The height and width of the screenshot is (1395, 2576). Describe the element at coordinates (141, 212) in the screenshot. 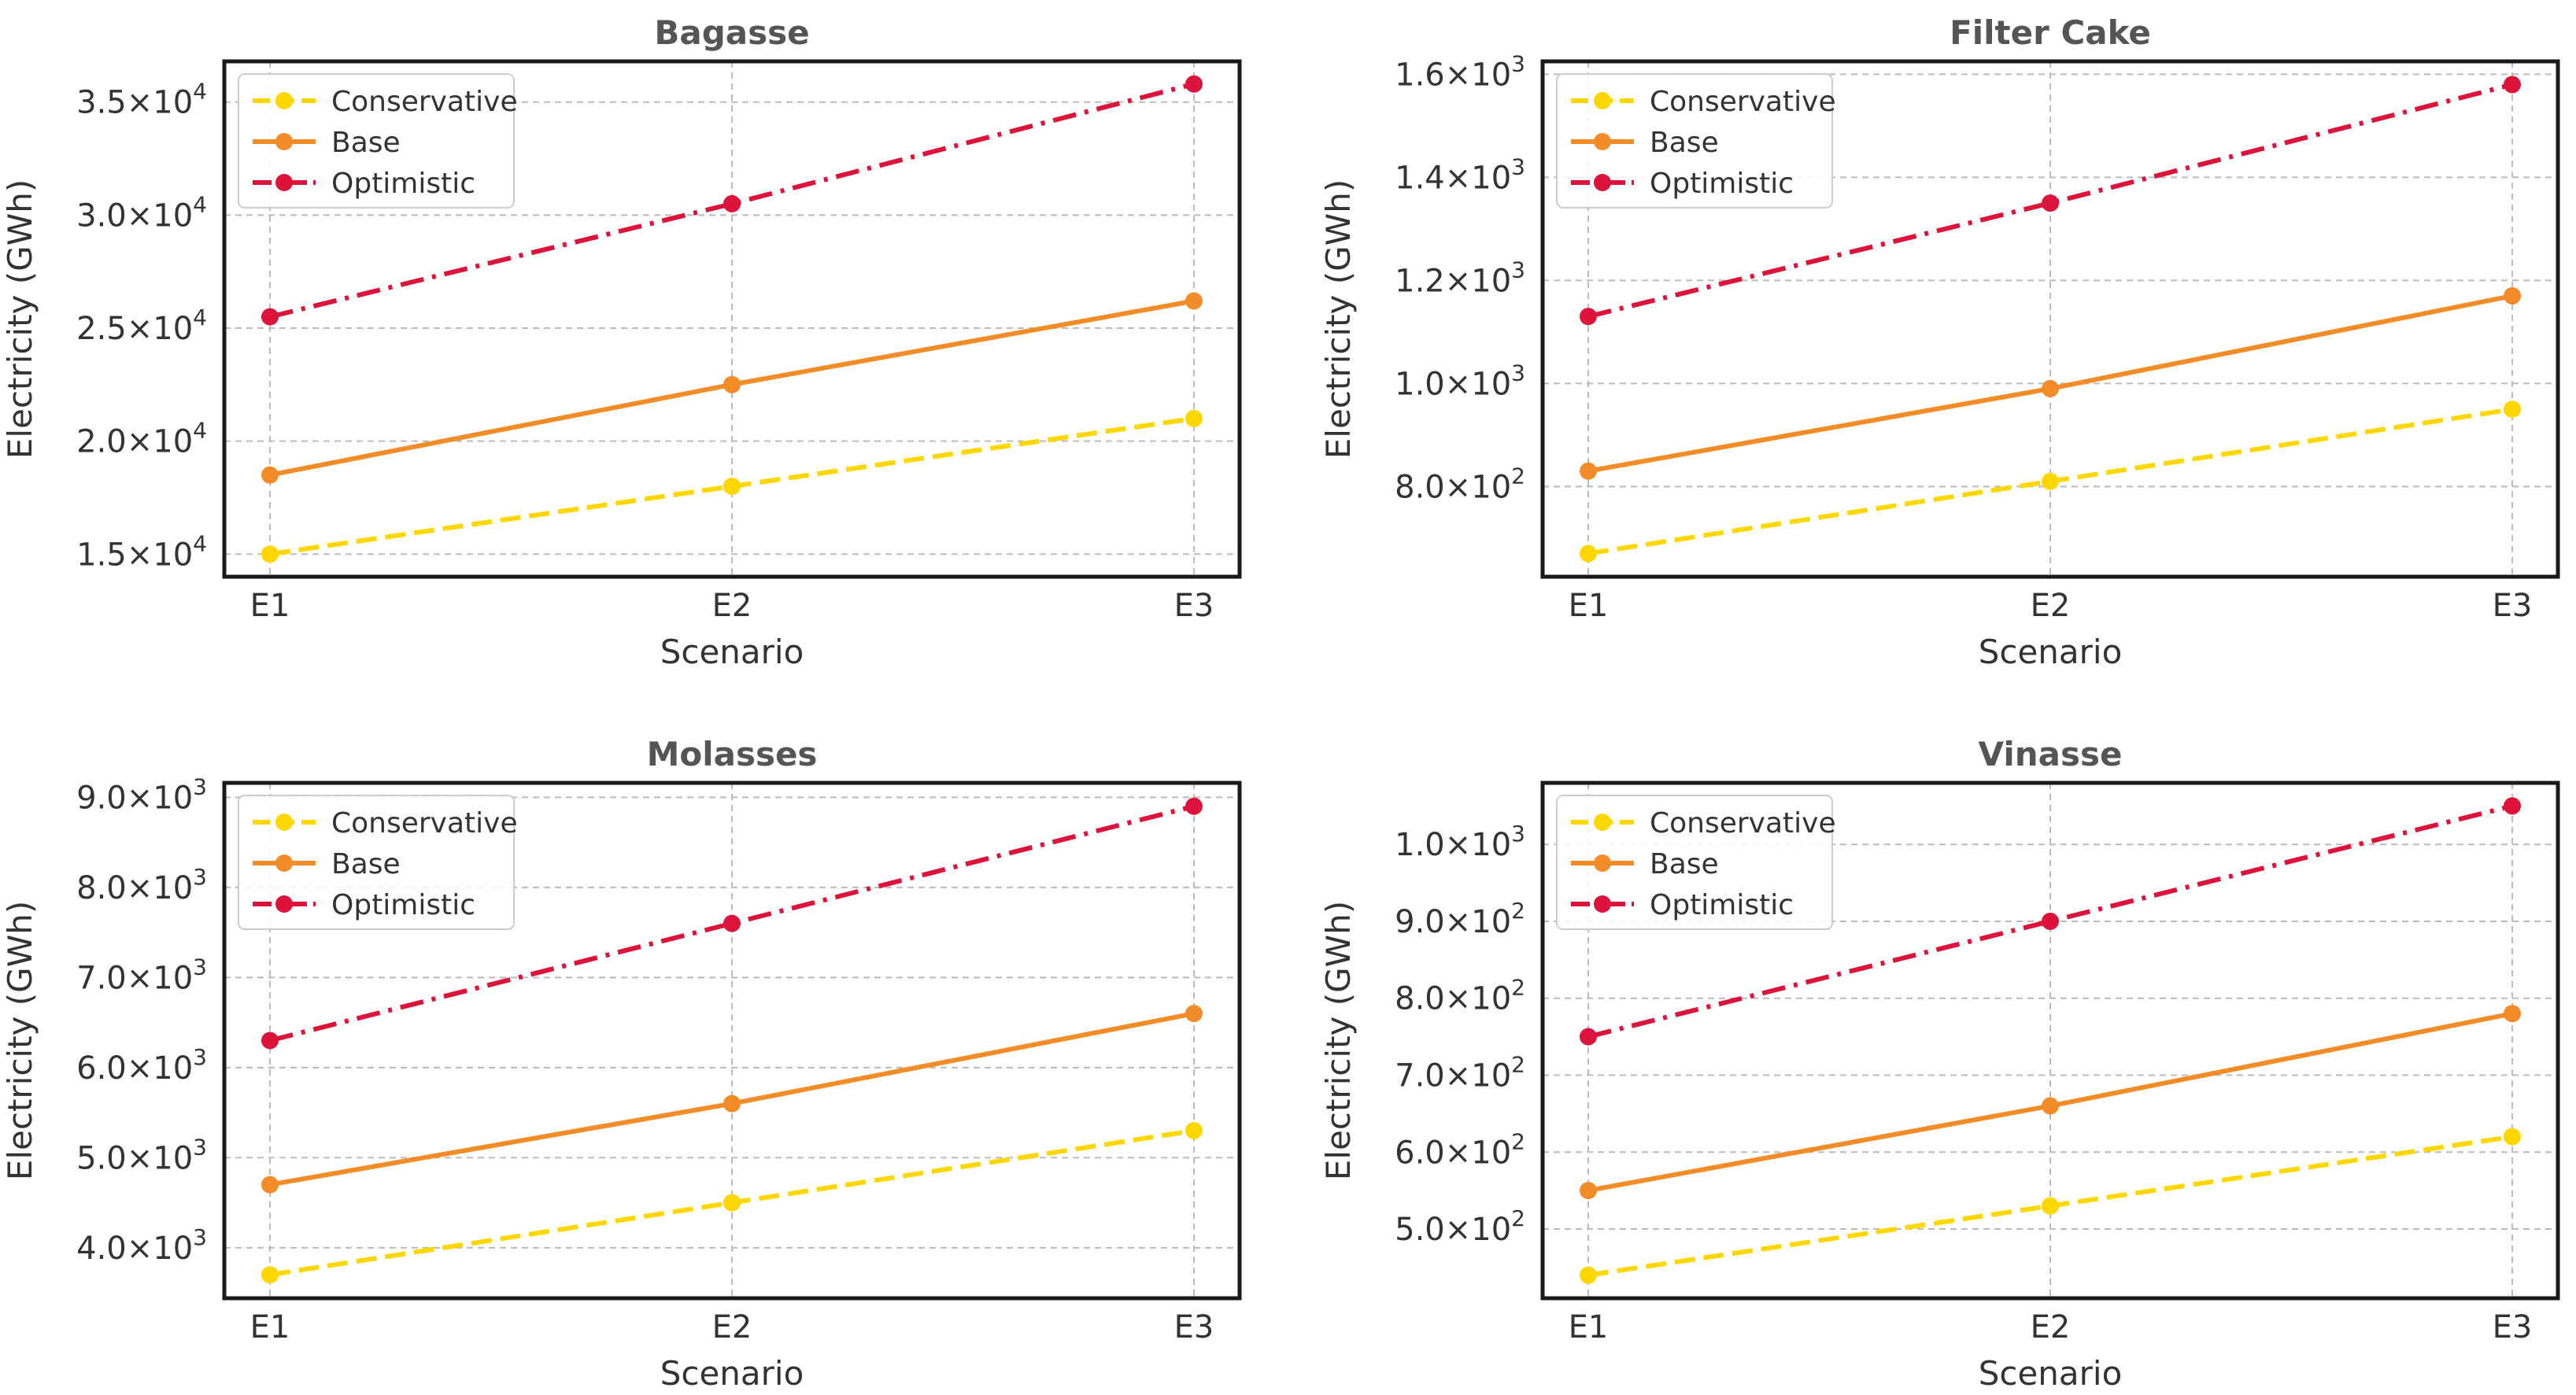

I see `y-tick-label: 3.0×10⁴` at that location.